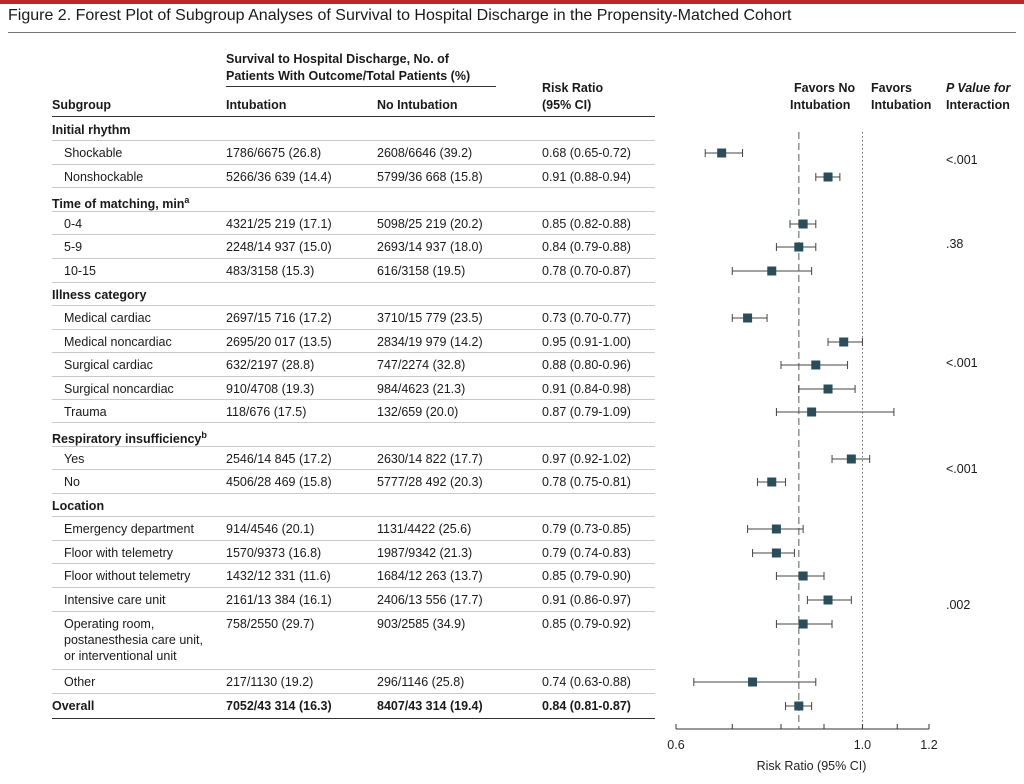  I want to click on favors-intubation-line2: Intubation, so click(901, 105).